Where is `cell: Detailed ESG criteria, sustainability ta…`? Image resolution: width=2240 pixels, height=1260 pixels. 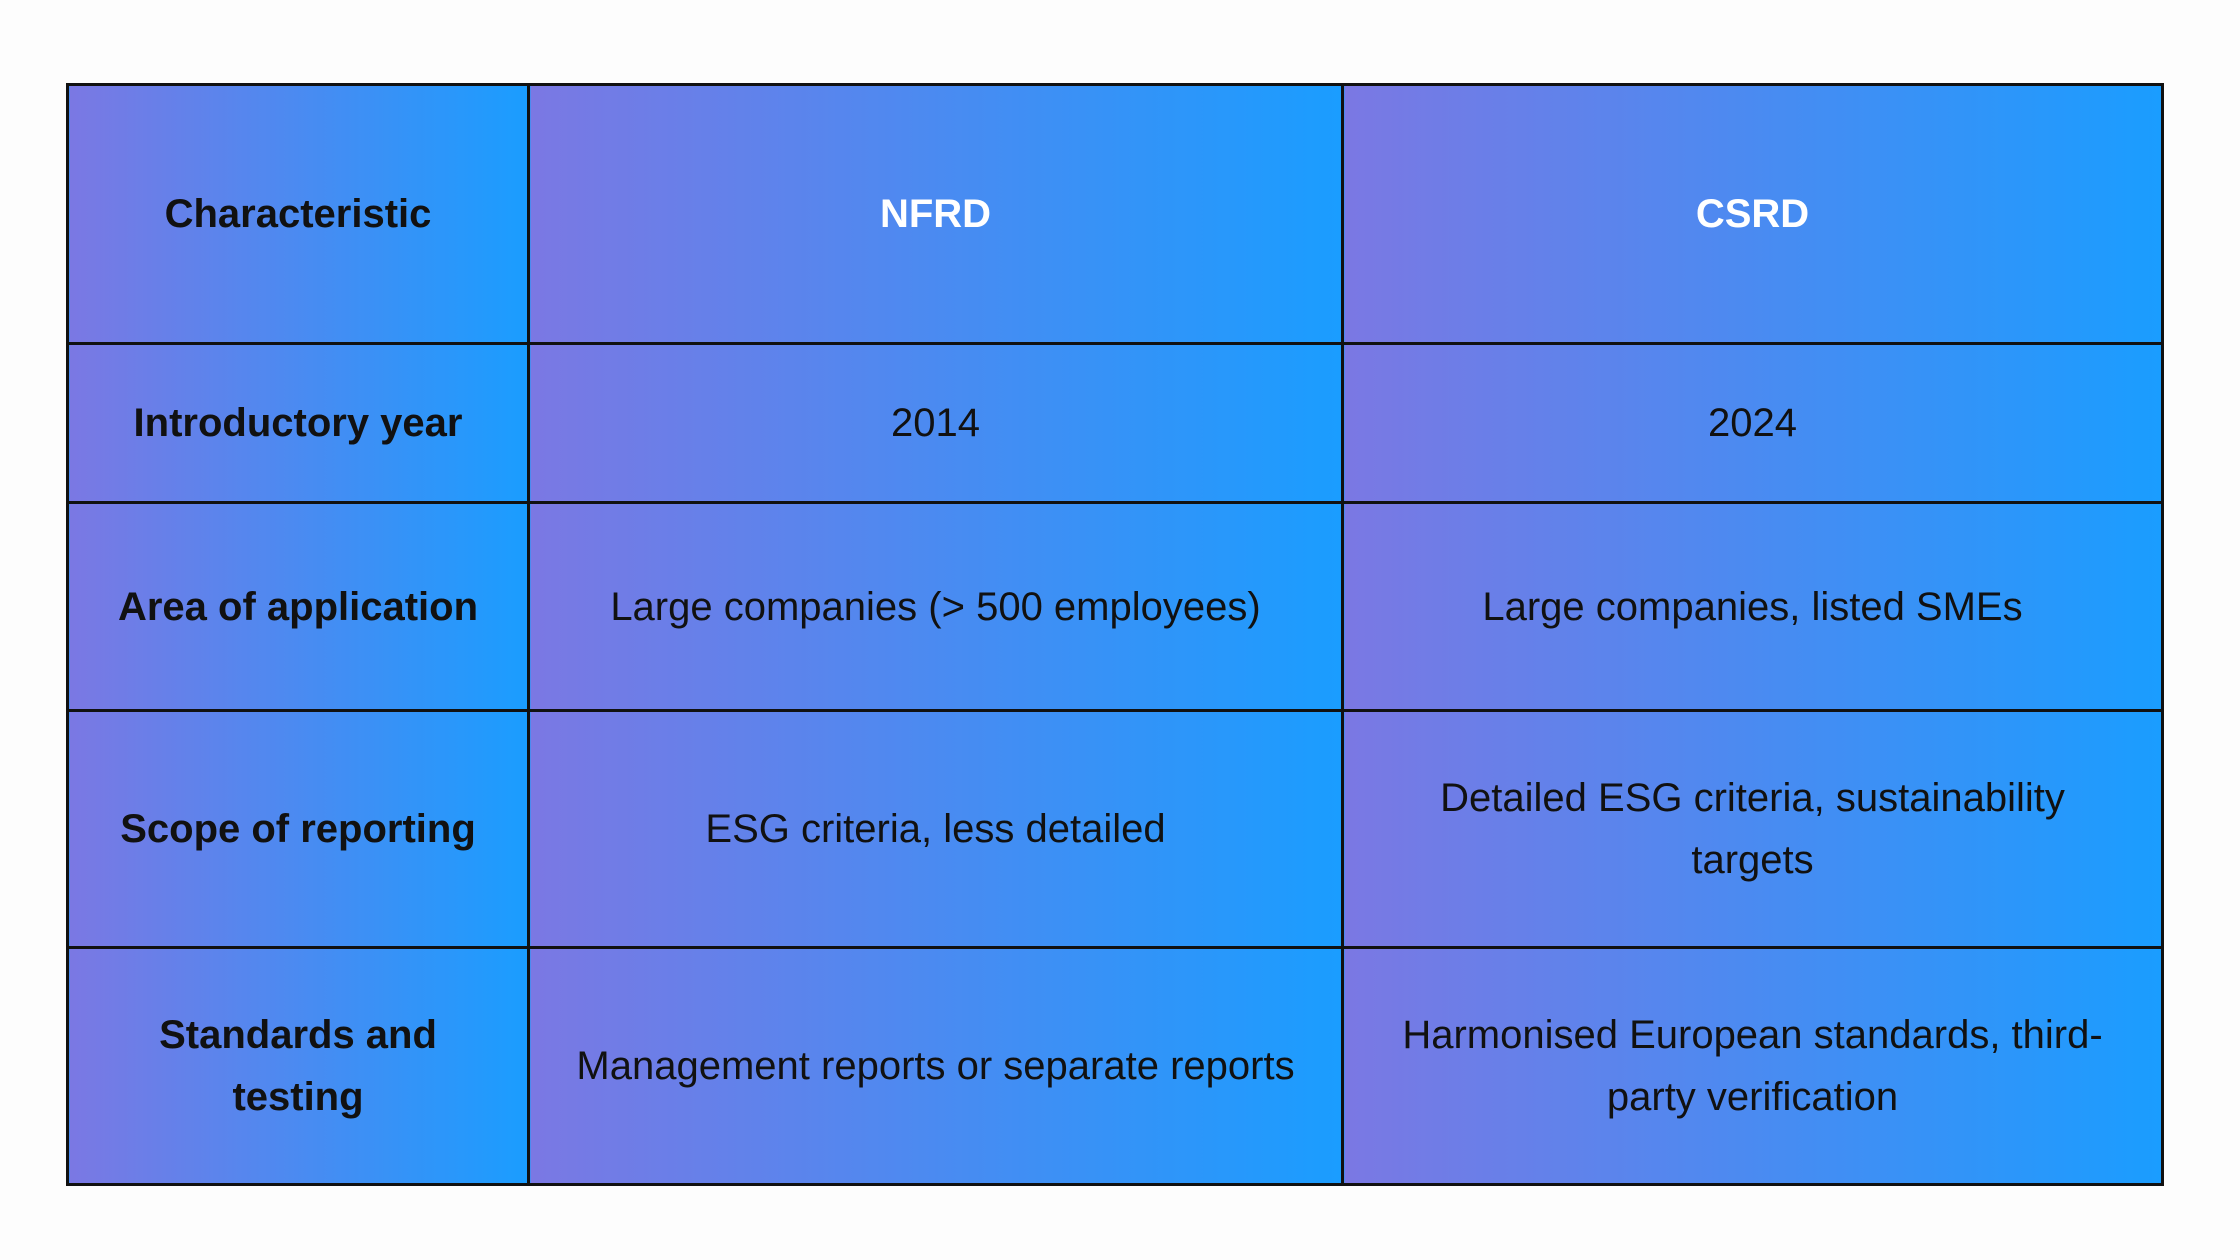 cell: Detailed ESG criteria, sustainability ta… is located at coordinates (1752, 829).